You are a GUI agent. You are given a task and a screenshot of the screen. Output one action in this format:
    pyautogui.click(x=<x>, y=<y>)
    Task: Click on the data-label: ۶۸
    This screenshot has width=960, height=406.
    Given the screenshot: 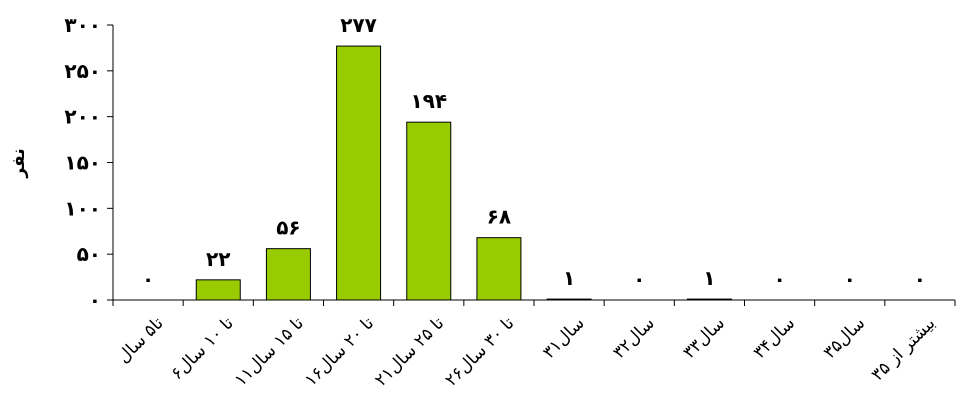 What is the action you would take?
    pyautogui.click(x=499, y=217)
    